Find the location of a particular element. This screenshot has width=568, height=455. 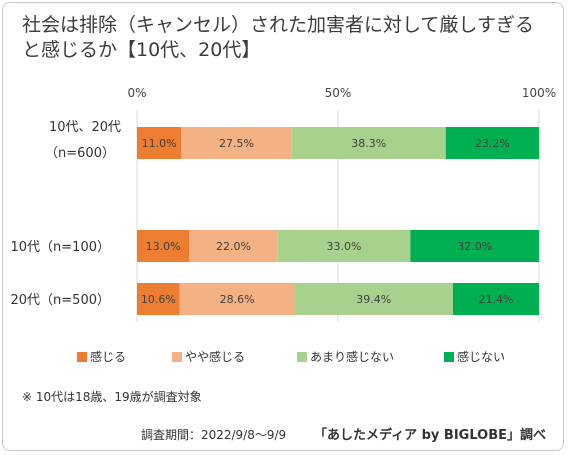

category-label: 10代、20代 is located at coordinates (85, 127).